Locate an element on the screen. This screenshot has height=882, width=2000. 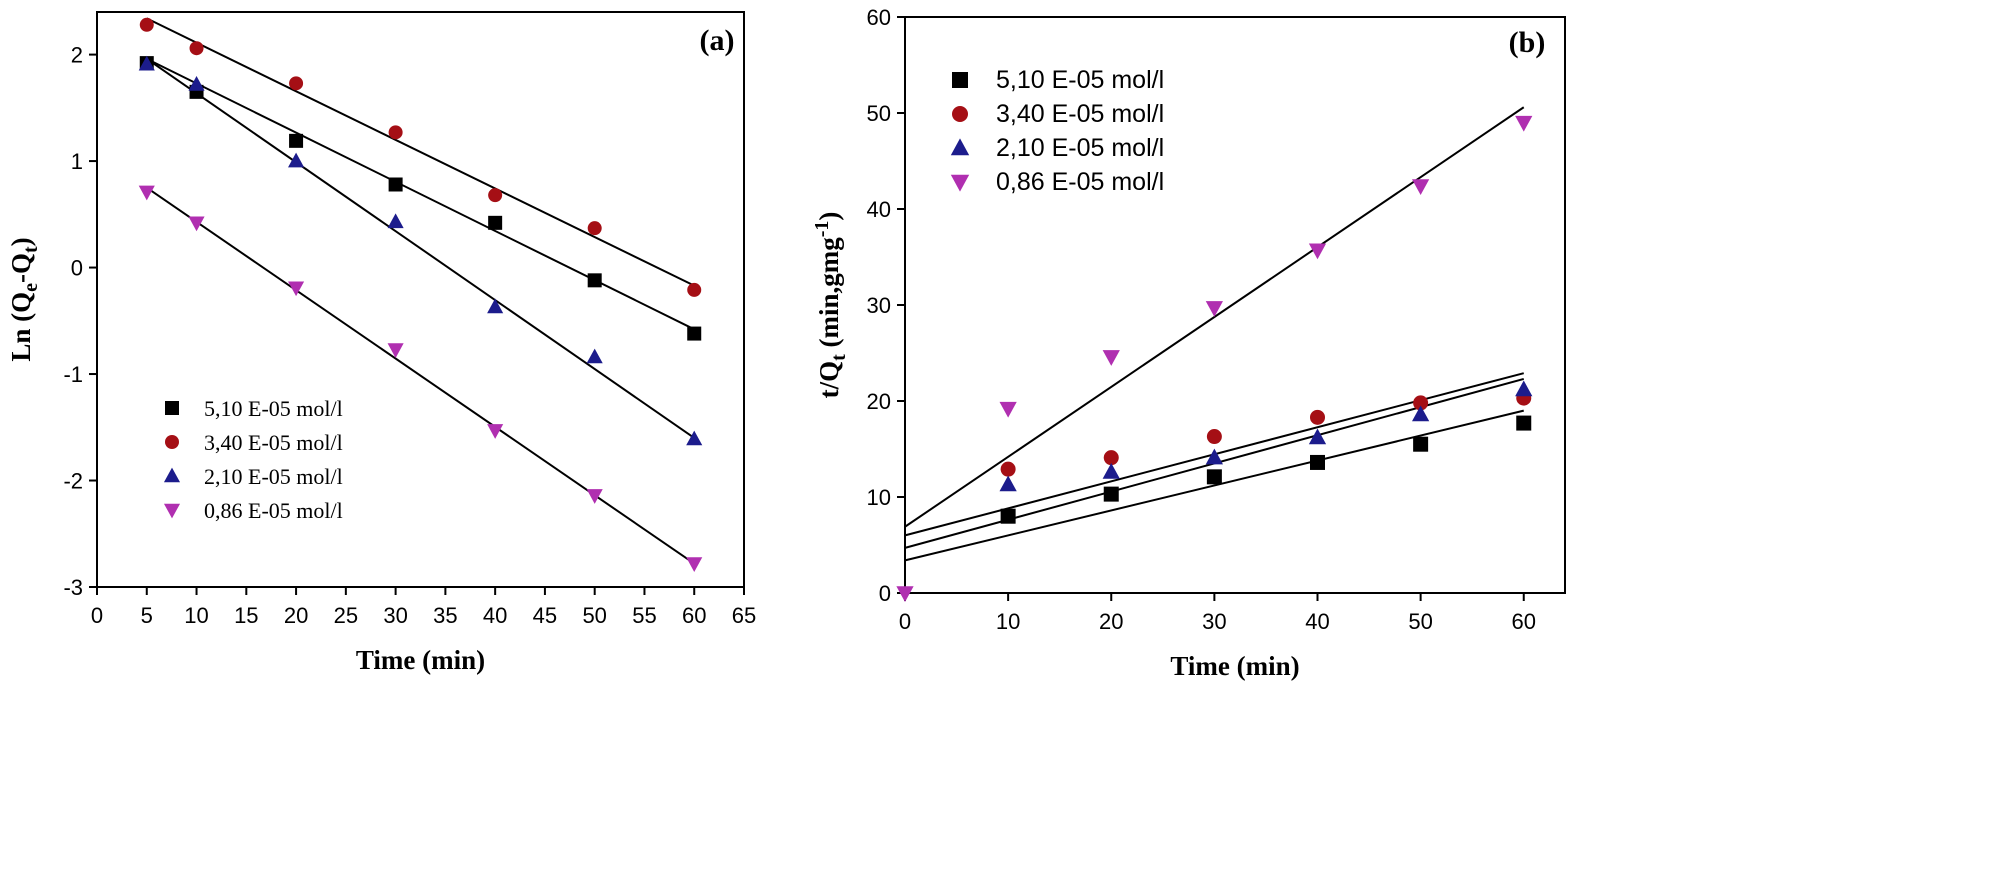
panel-b-panel-label: (b) is located at coordinates (1527, 42).